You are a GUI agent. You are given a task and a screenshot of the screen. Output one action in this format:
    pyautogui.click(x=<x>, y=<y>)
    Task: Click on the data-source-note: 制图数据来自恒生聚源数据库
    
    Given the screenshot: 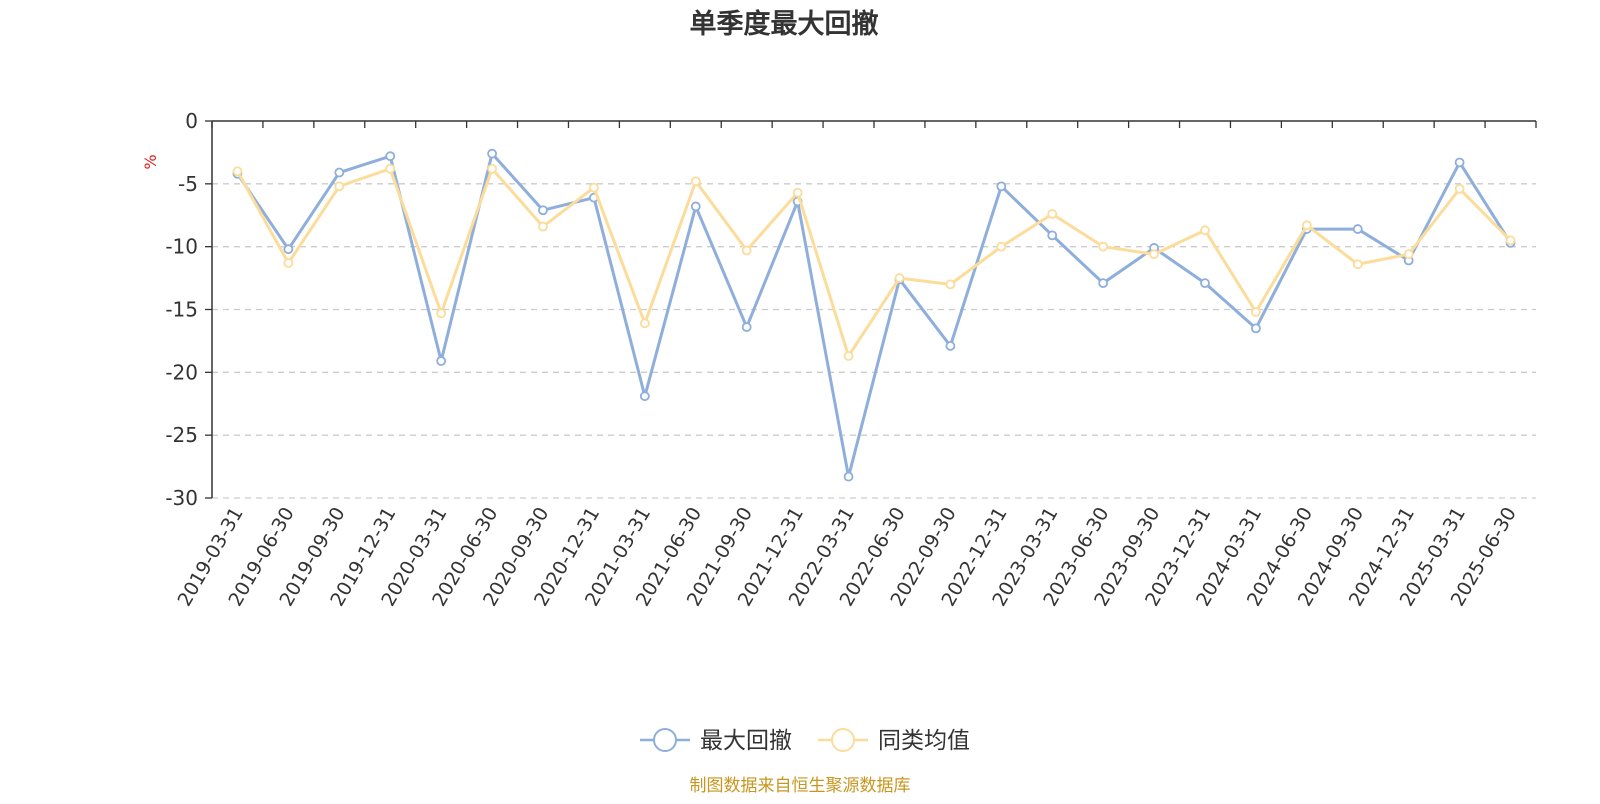 What is the action you would take?
    pyautogui.click(x=800, y=786)
    